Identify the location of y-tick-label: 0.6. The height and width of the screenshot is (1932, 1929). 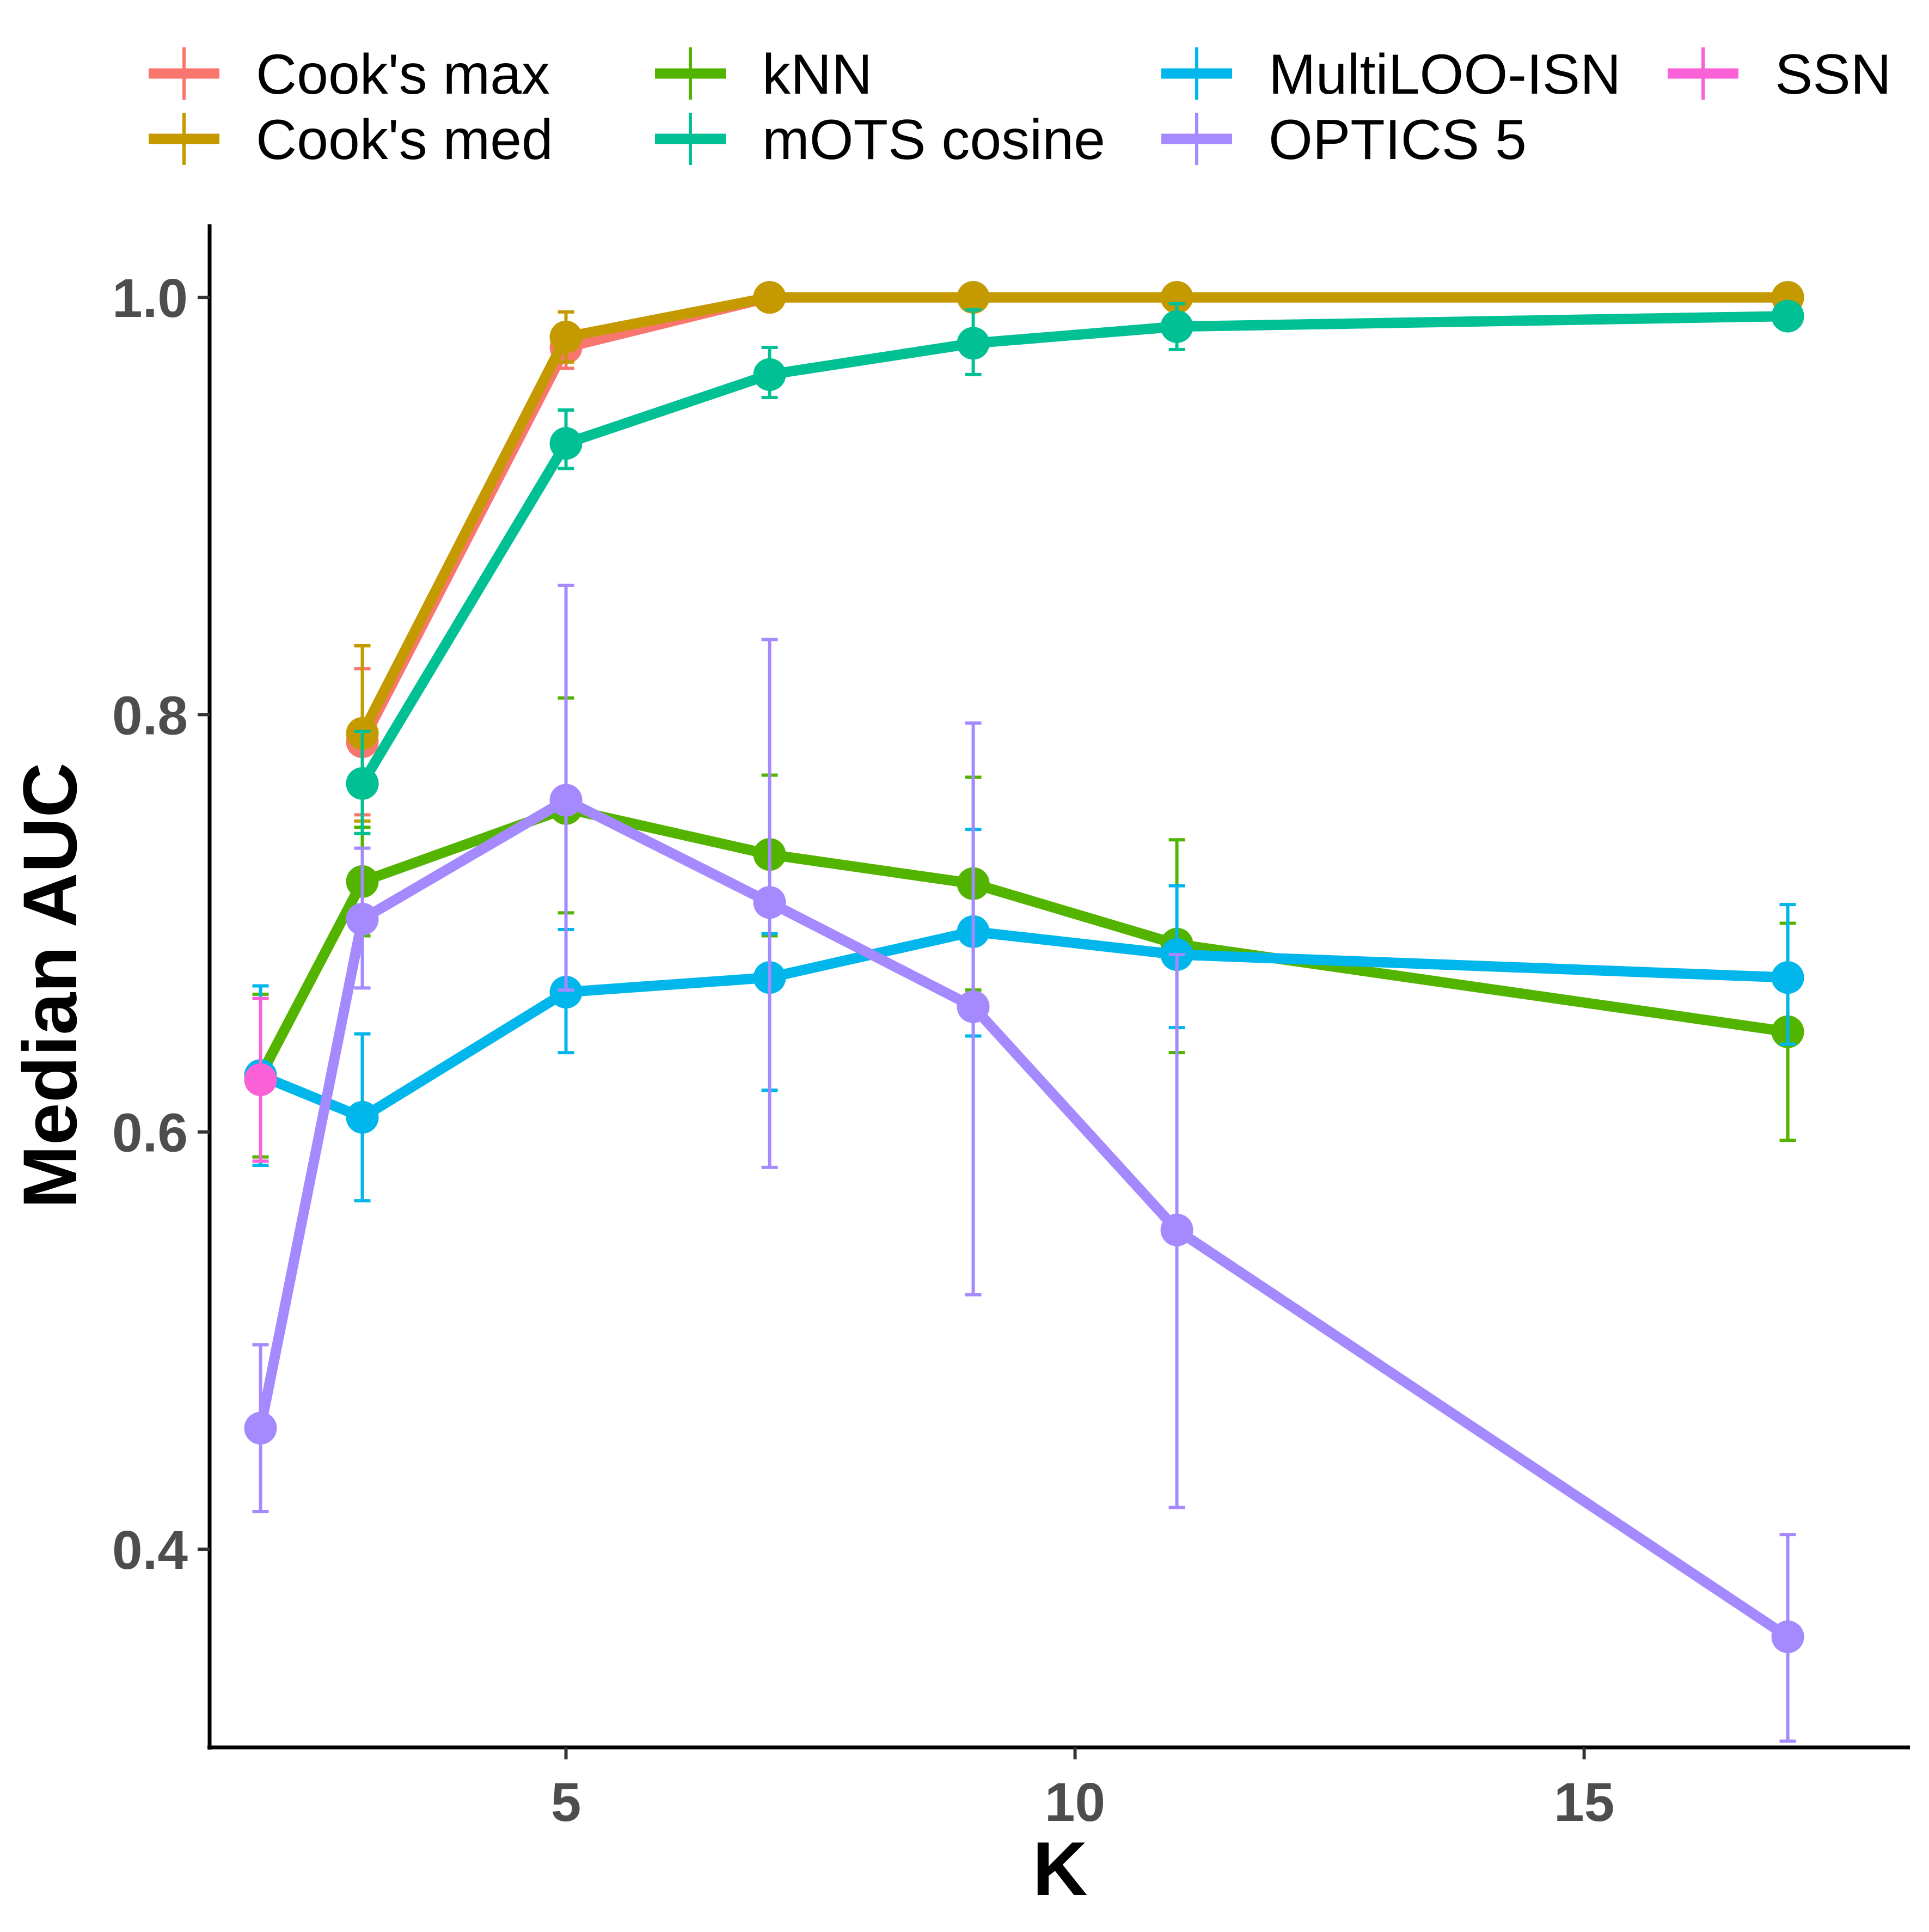
(150, 1133).